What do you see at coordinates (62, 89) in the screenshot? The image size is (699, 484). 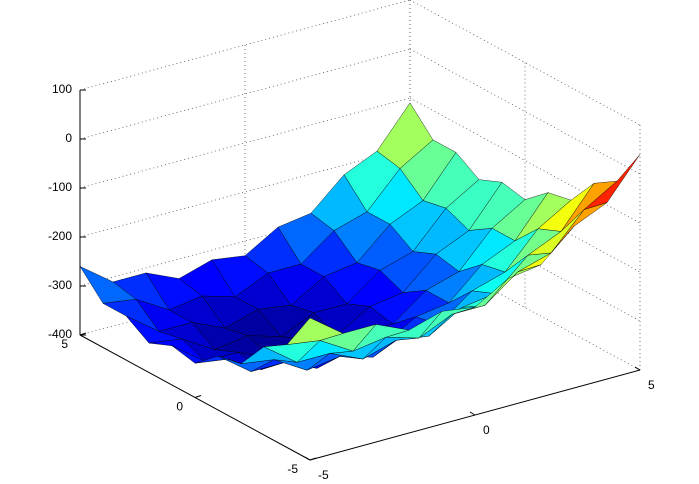 I see `z-tick-label: 100` at bounding box center [62, 89].